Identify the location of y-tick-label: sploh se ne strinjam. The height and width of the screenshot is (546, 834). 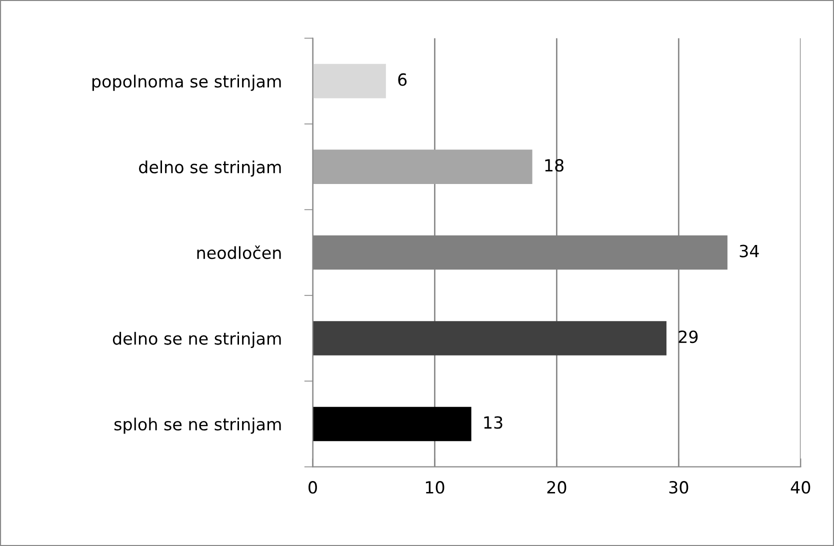
(197, 426).